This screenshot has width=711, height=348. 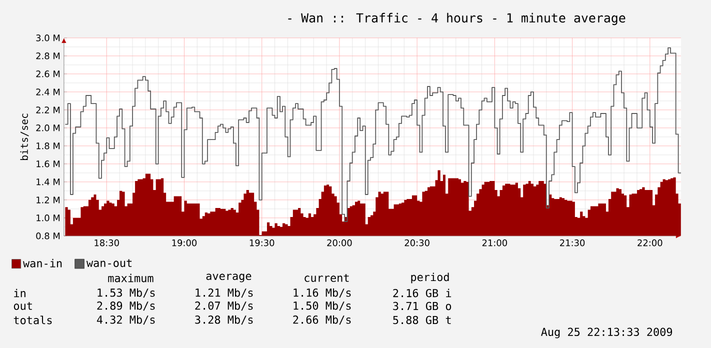 I want to click on text: Aug 25 22:13:33 2009, so click(x=606, y=333).